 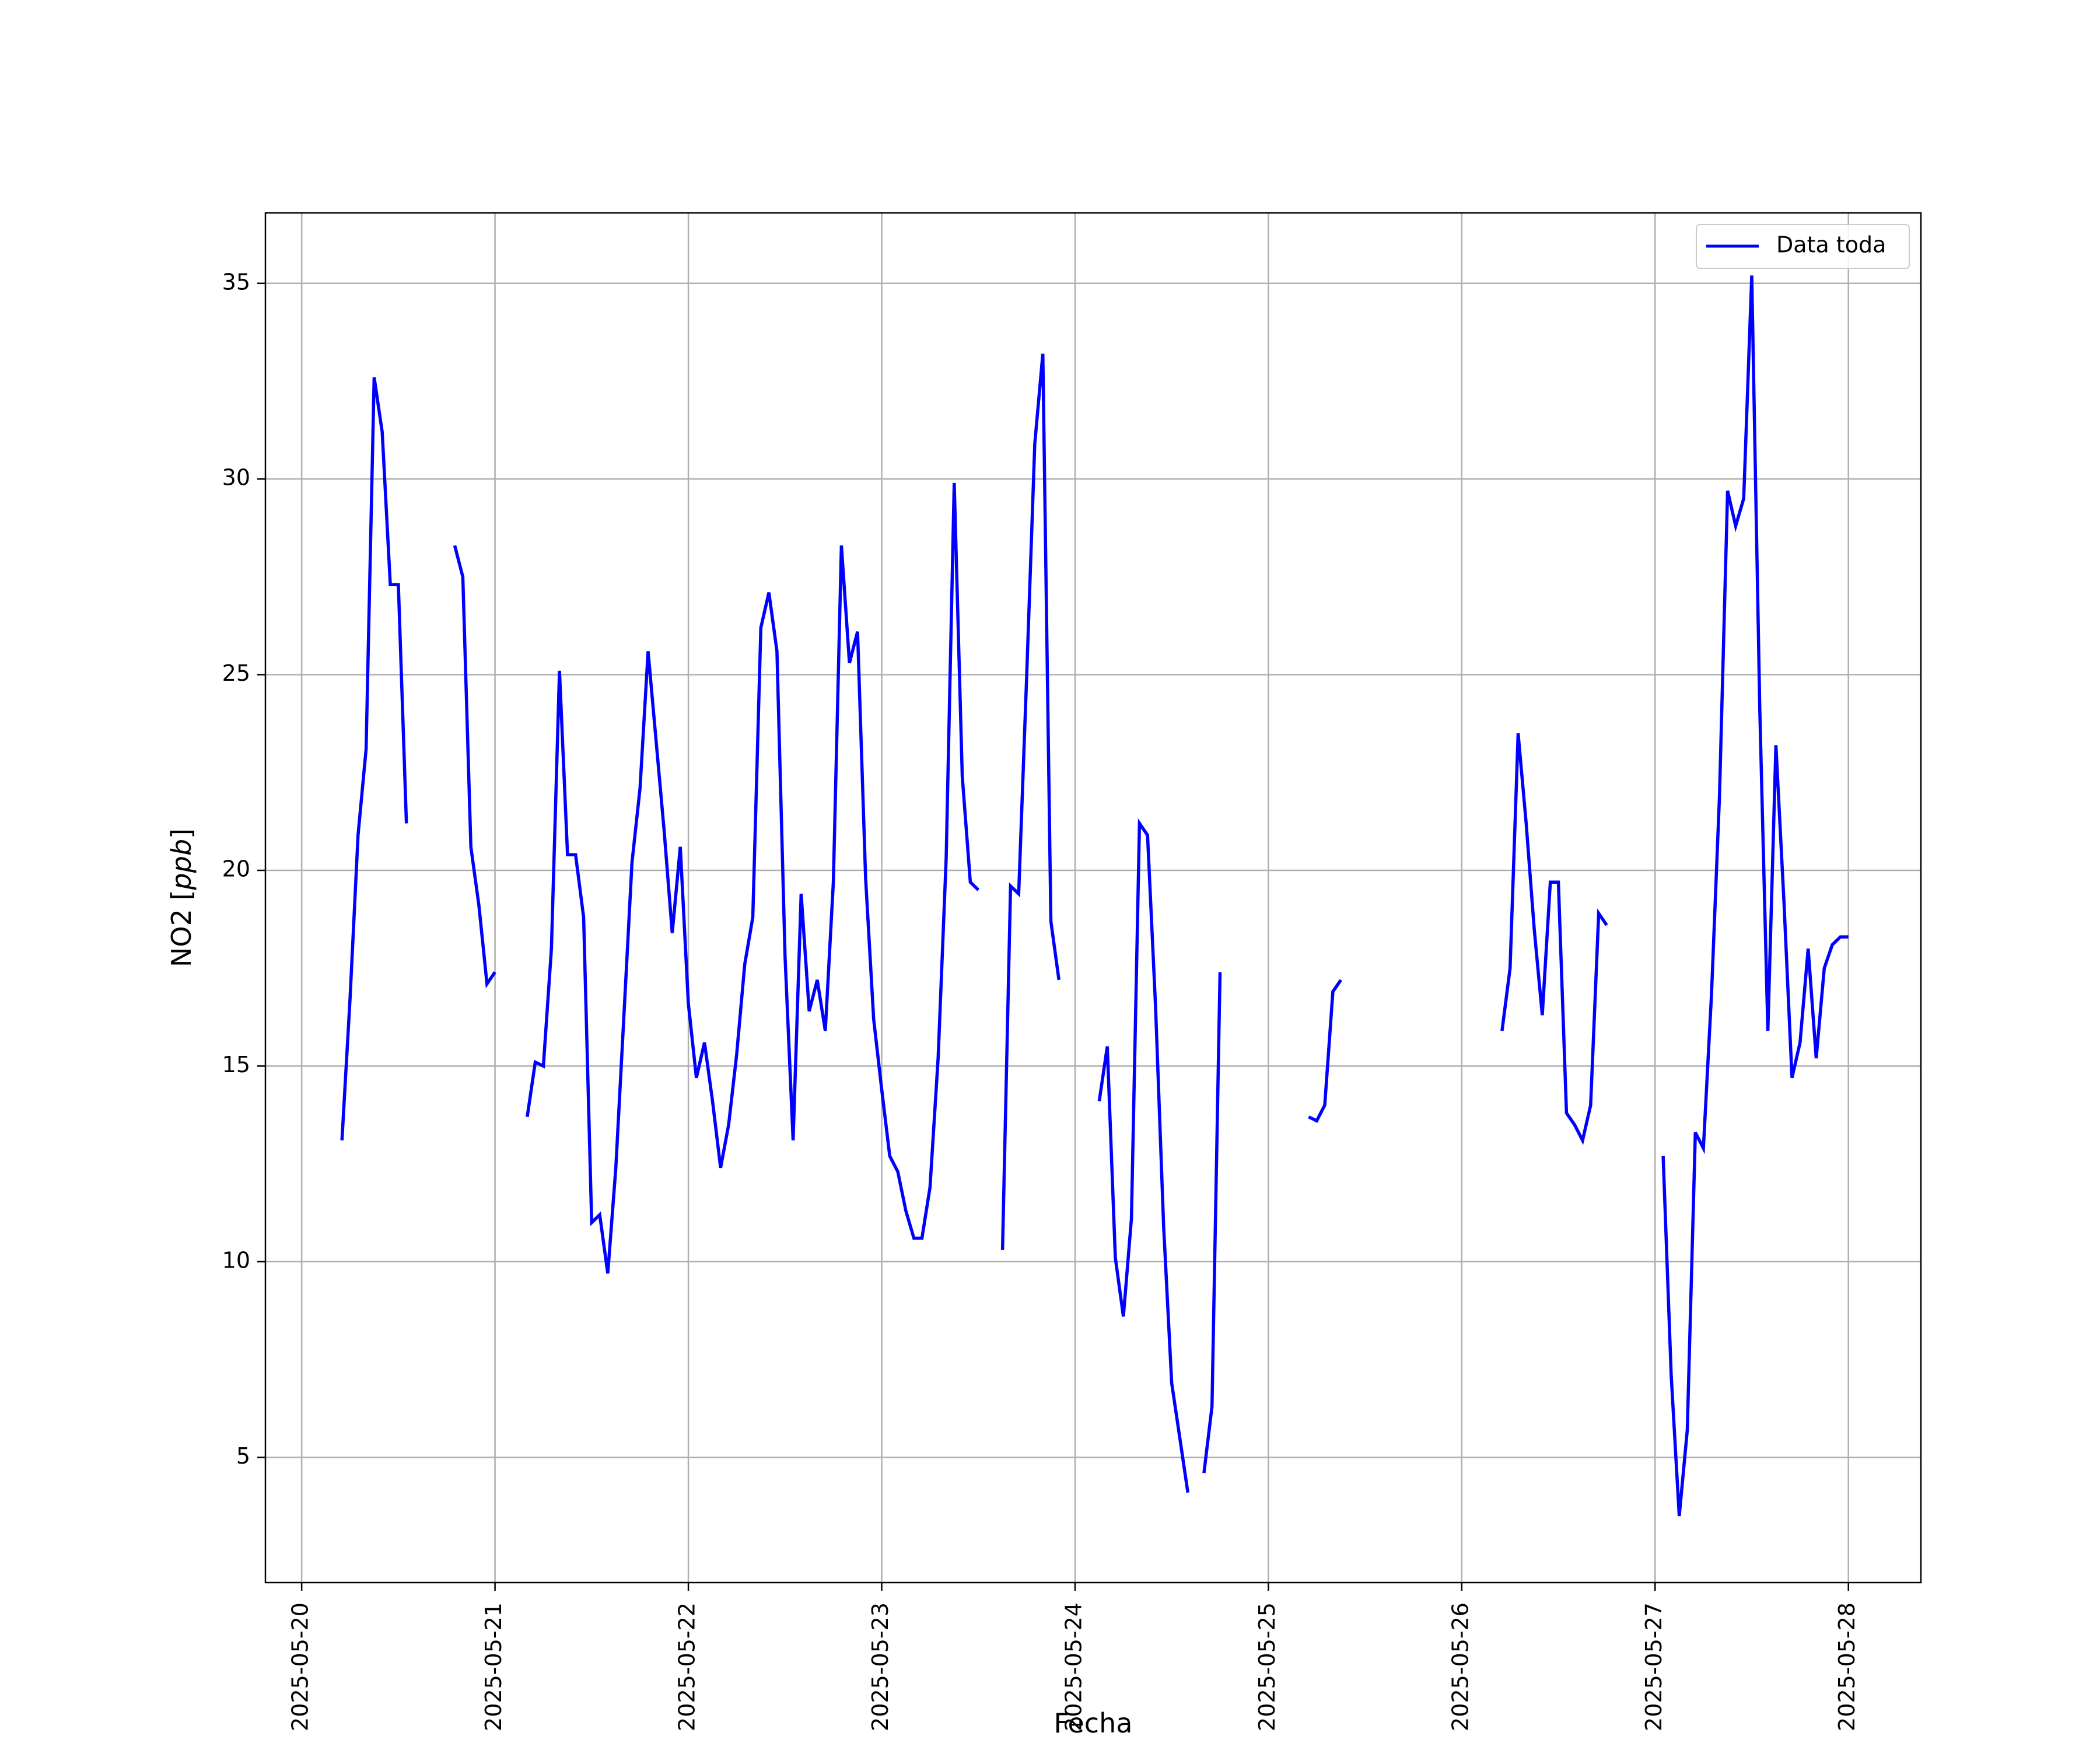 What do you see at coordinates (236, 869) in the screenshot?
I see `y-tick-label: 20` at bounding box center [236, 869].